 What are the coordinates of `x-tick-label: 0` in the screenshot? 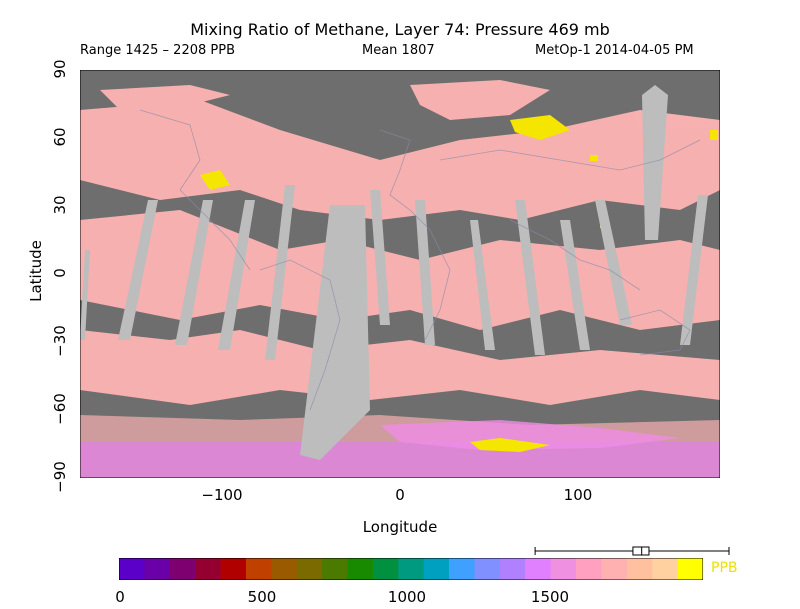 It's located at (400, 495).